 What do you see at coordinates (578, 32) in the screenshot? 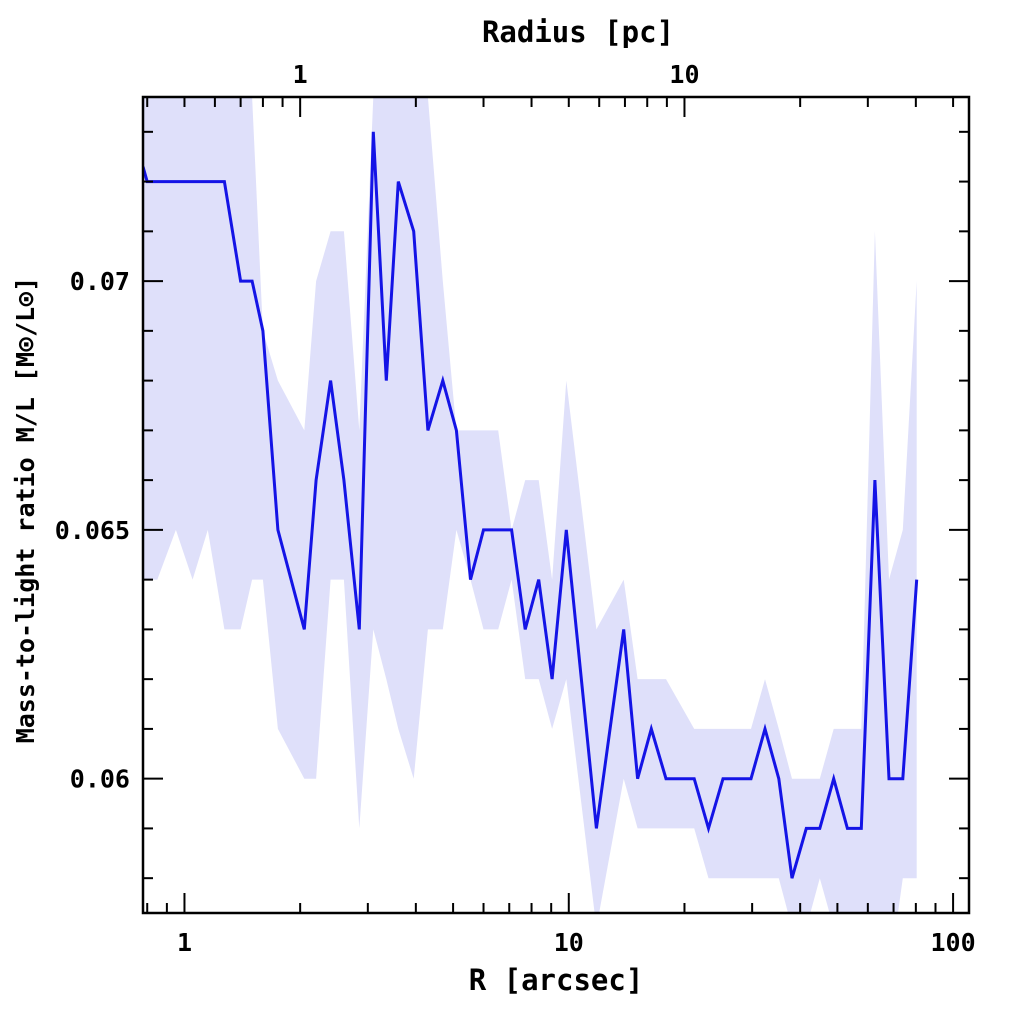
I see `top-axis-title: Radius [pc]` at bounding box center [578, 32].